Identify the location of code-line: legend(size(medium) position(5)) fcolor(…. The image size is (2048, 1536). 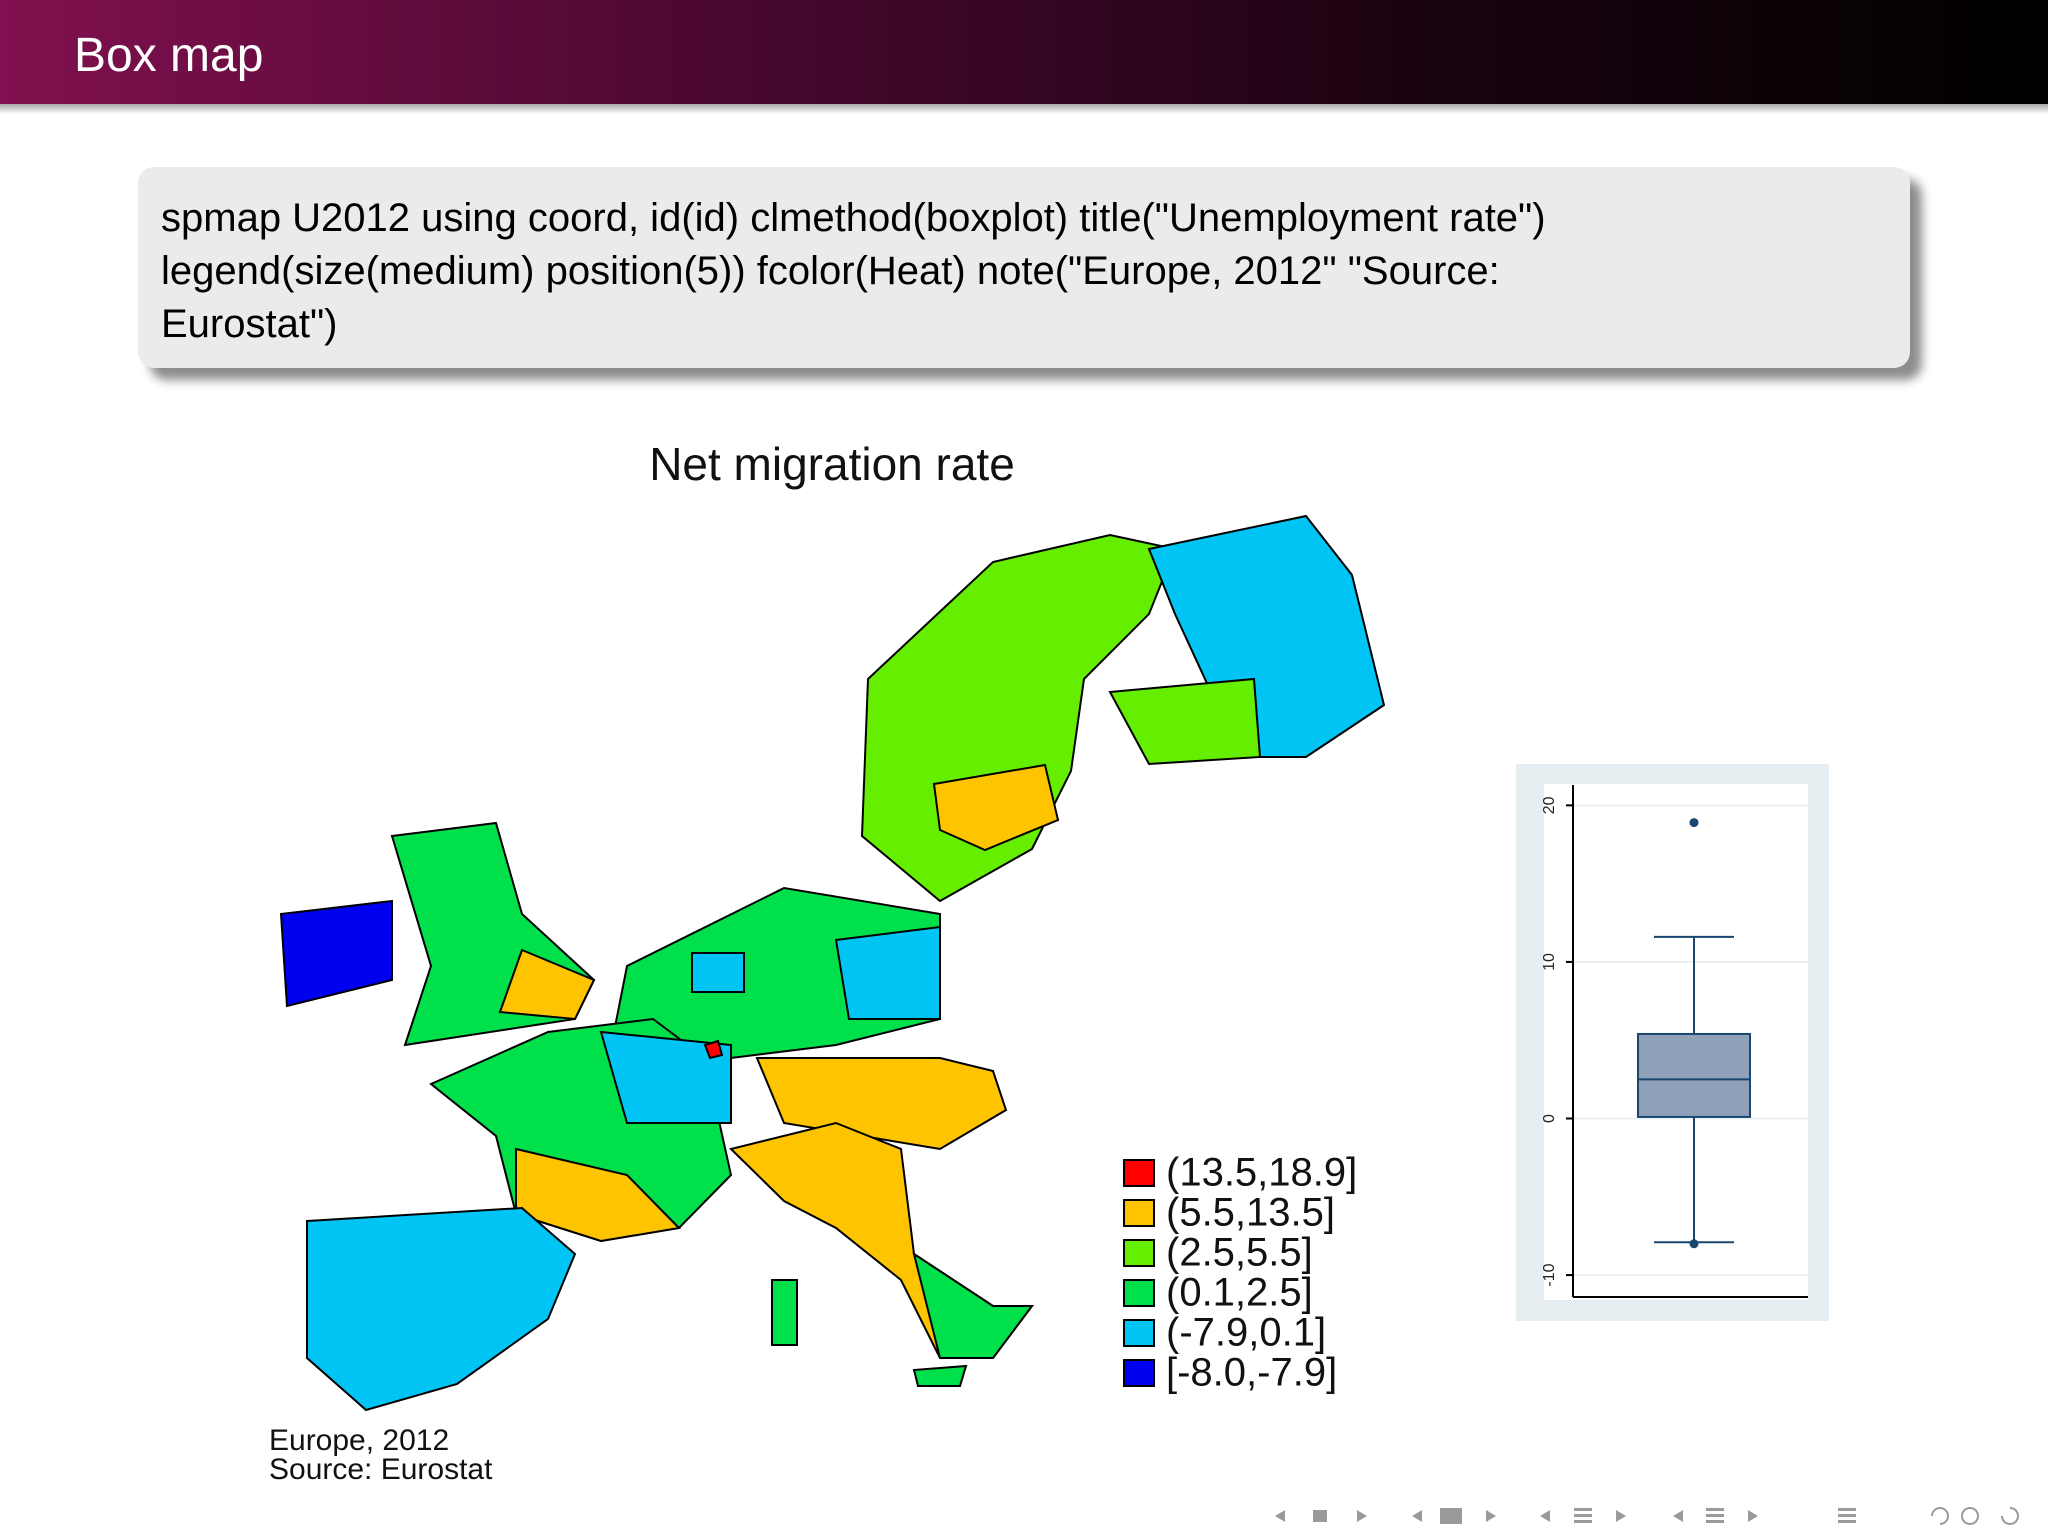
(830, 271).